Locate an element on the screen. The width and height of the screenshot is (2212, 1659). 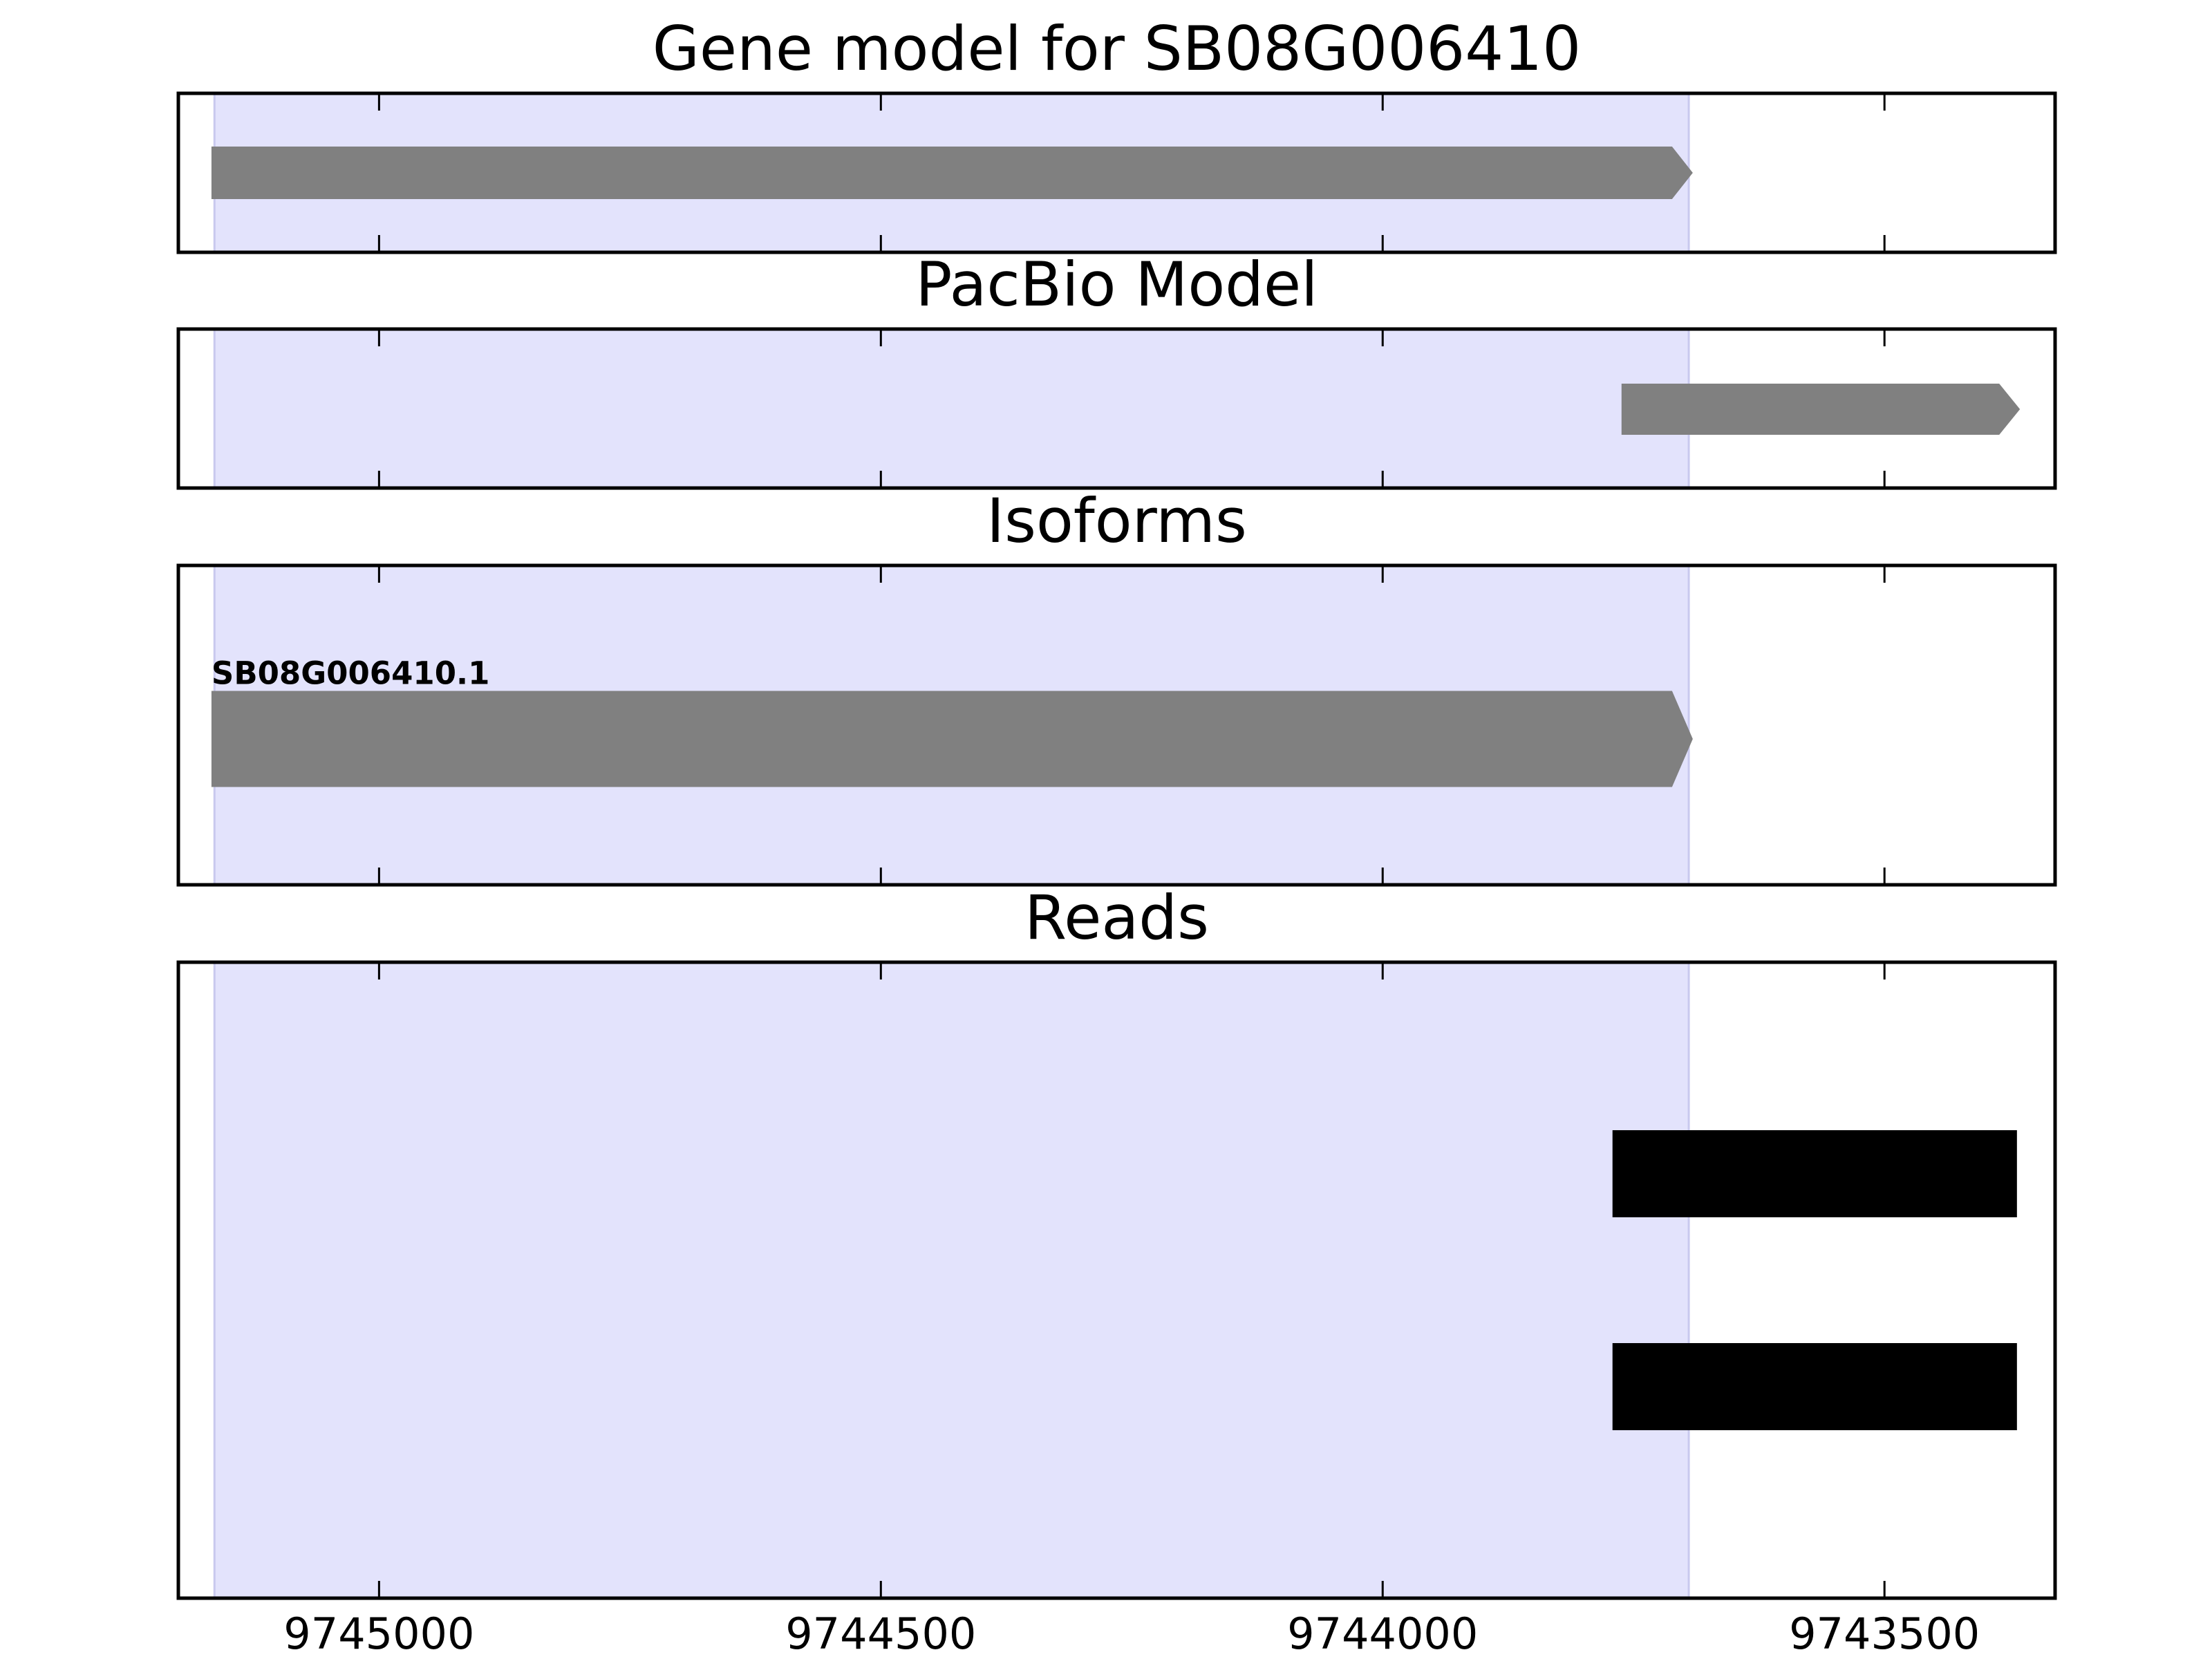
x-tick-label: 9744500 is located at coordinates (880, 1634).